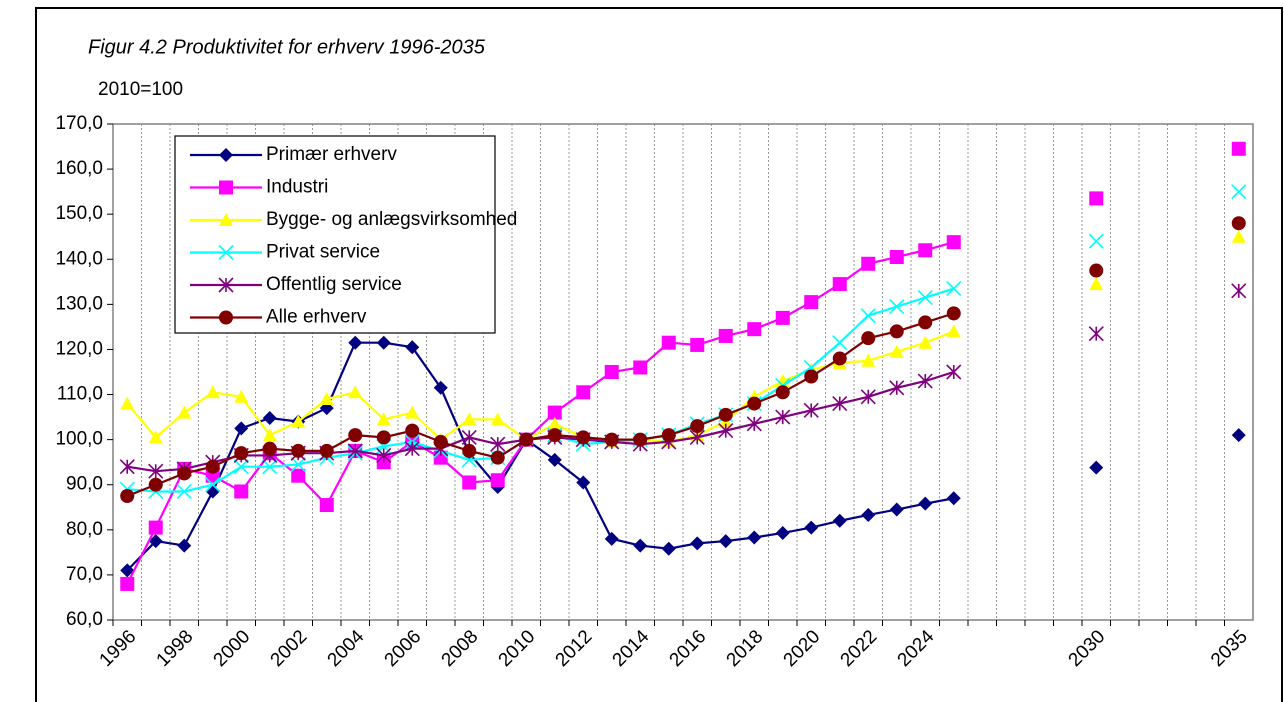 Image resolution: width=1284 pixels, height=702 pixels. What do you see at coordinates (403, 648) in the screenshot?
I see `x-tick-label: 2006` at bounding box center [403, 648].